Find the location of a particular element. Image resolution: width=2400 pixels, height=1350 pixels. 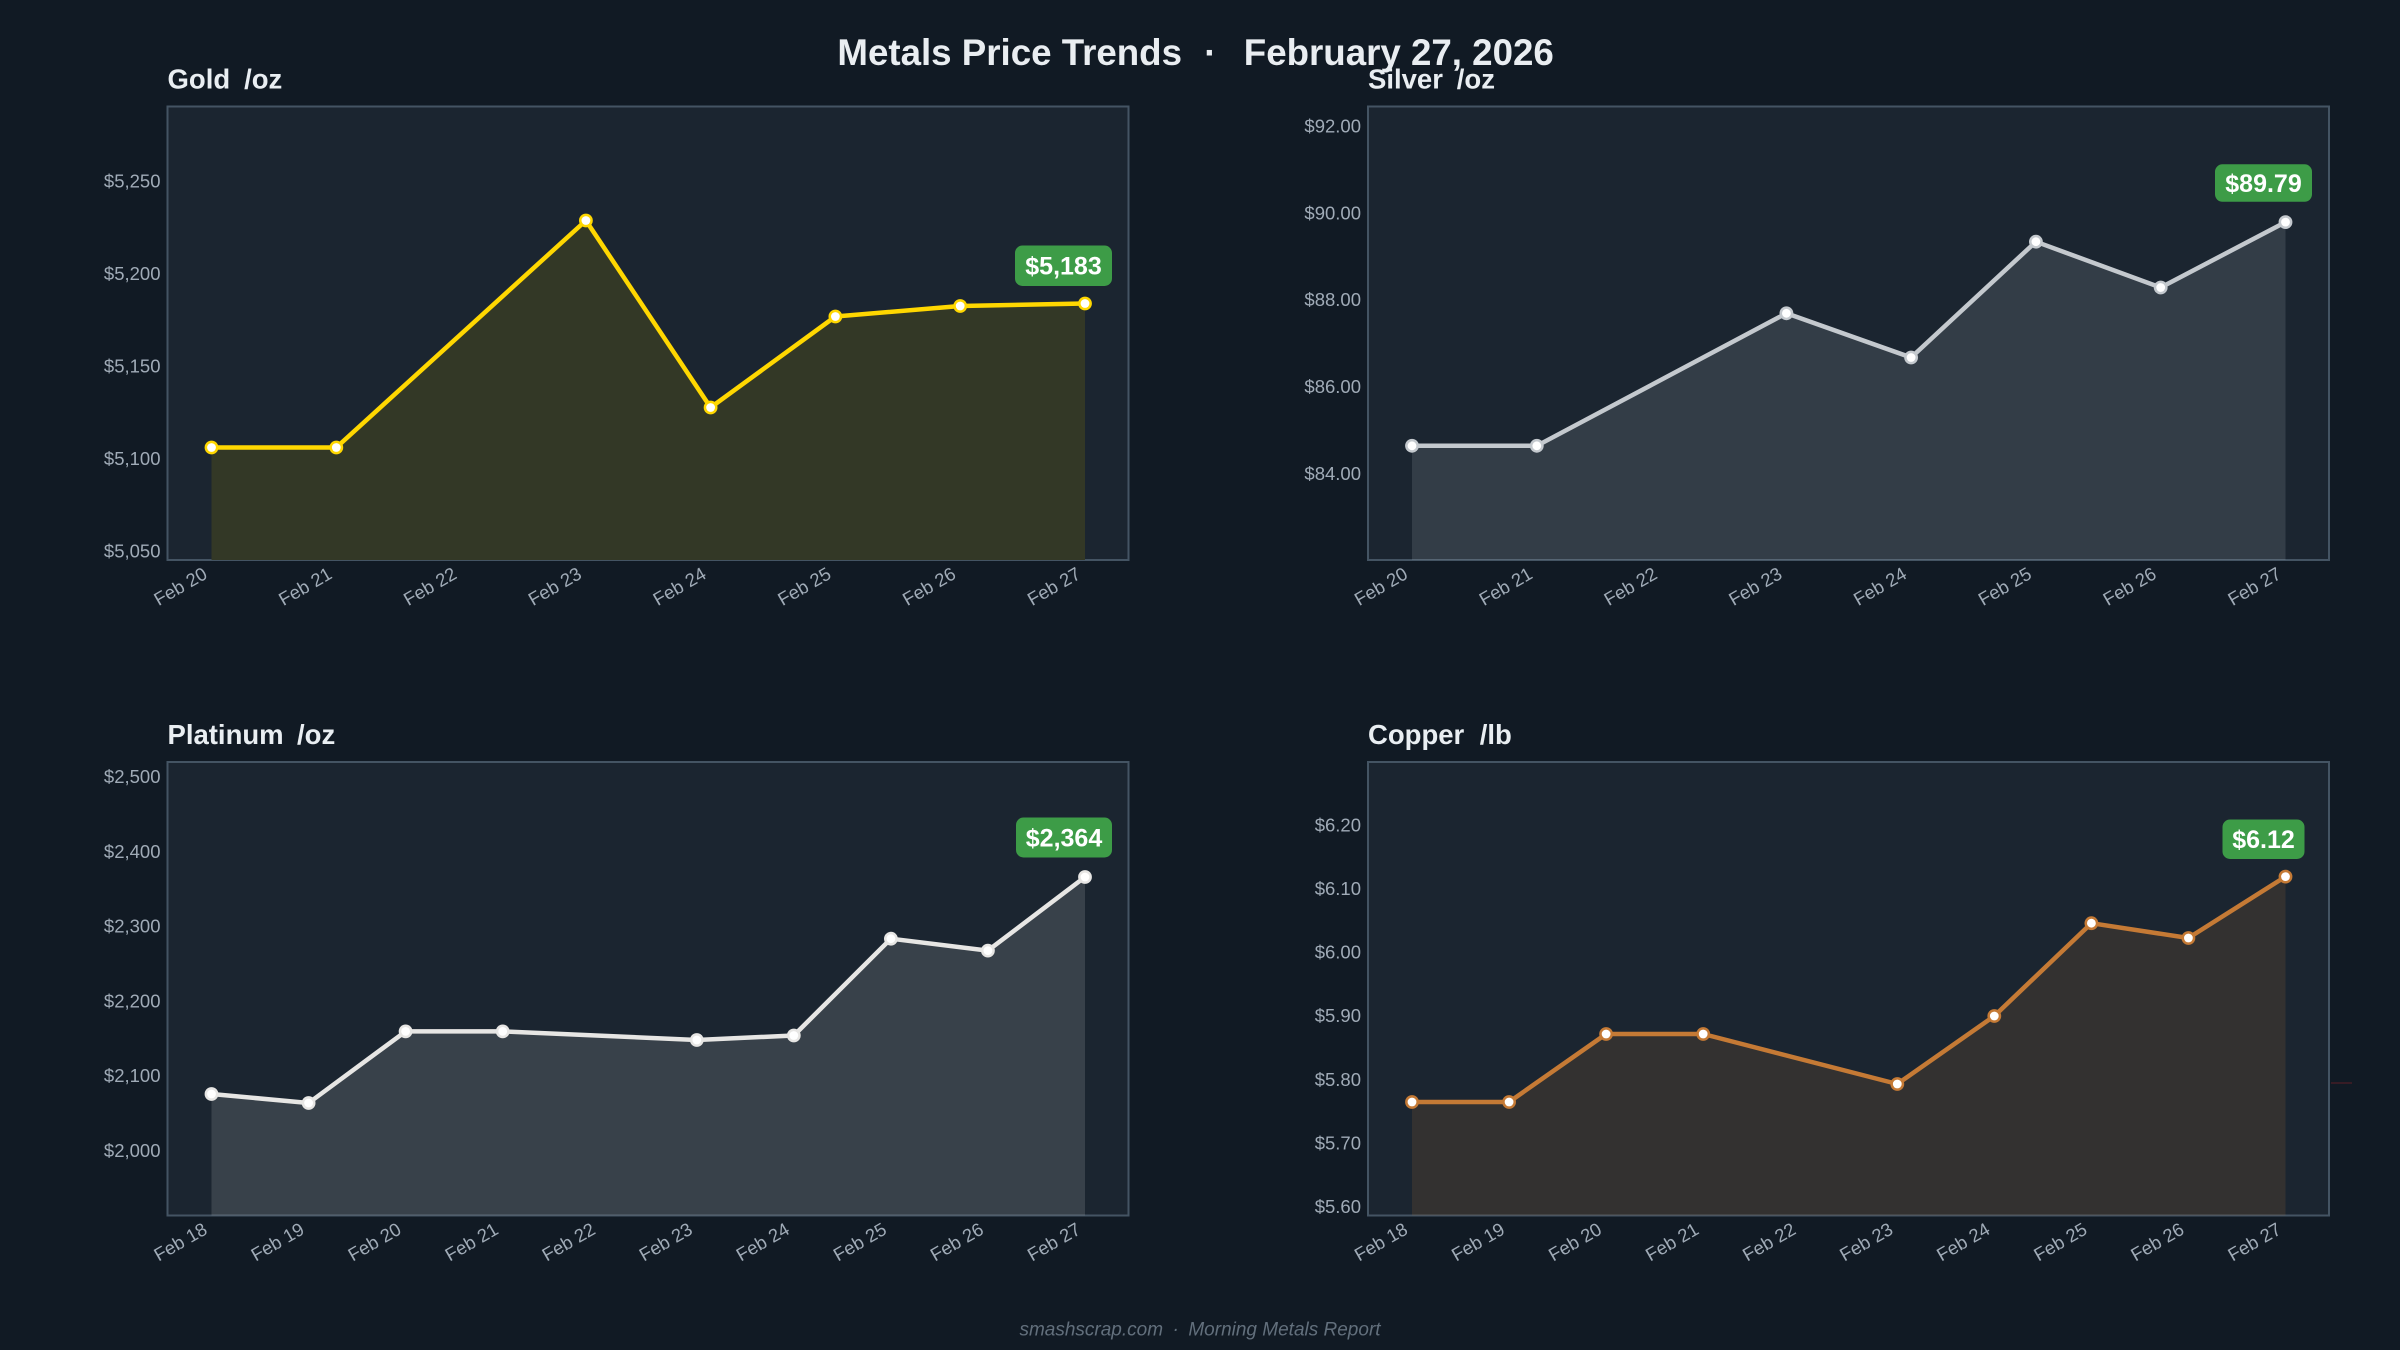

svg-text: /lb is located at coordinates (1496, 734).